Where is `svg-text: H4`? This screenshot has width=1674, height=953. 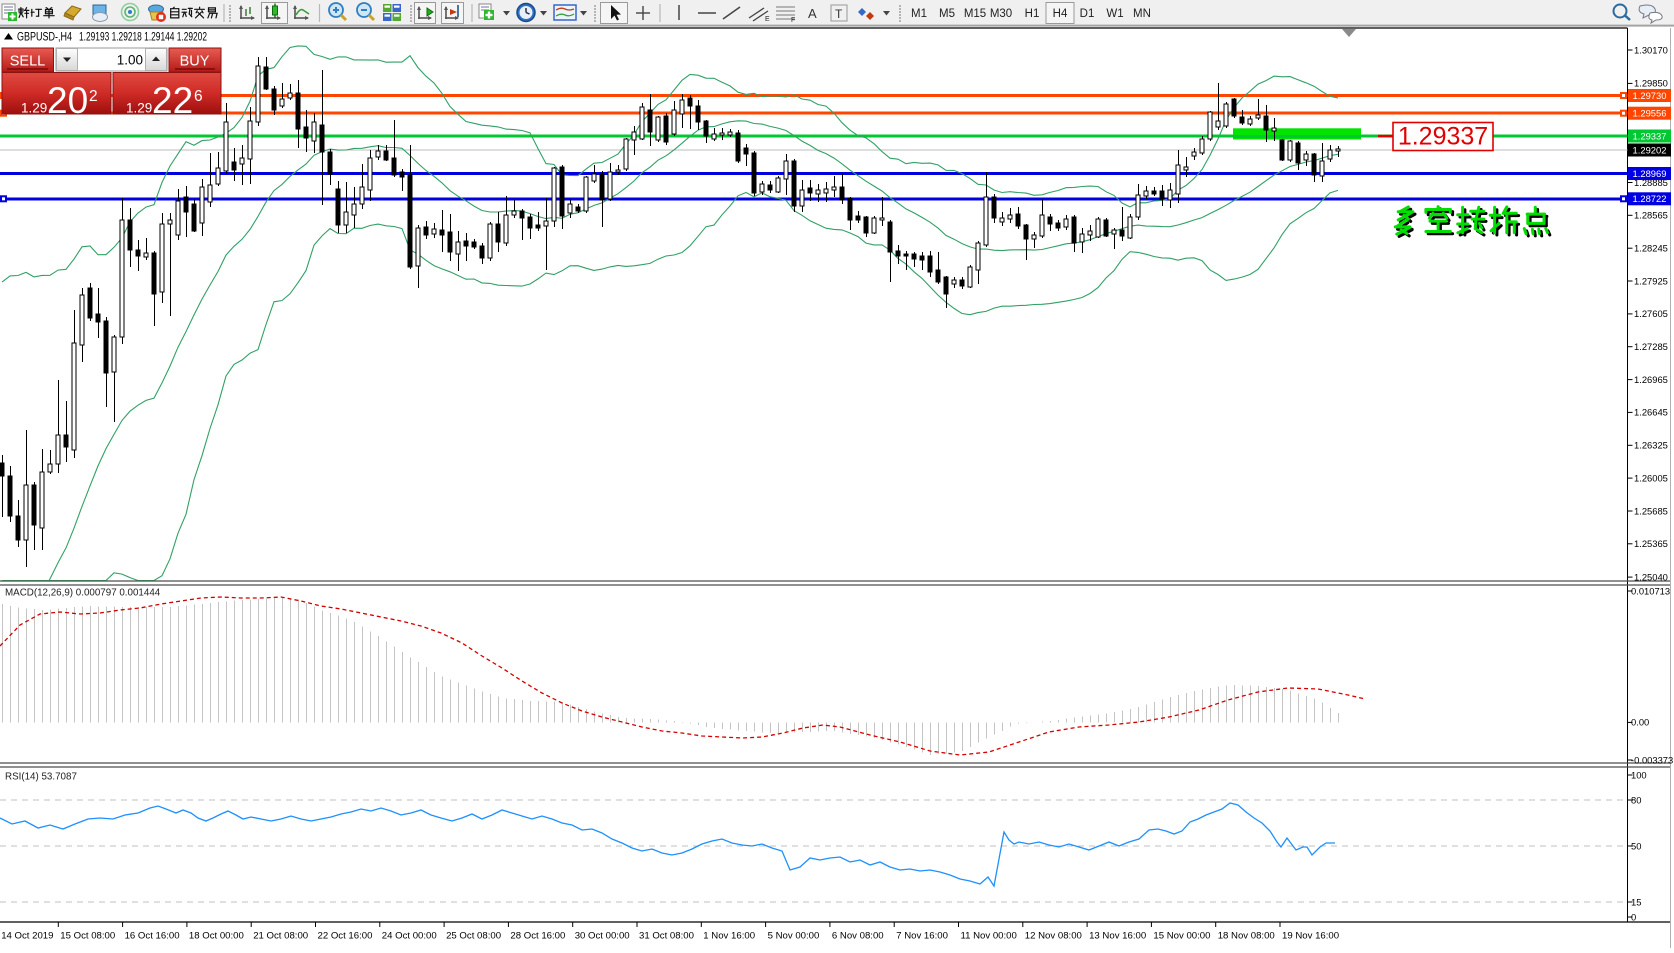
svg-text: H4 is located at coordinates (1060, 14).